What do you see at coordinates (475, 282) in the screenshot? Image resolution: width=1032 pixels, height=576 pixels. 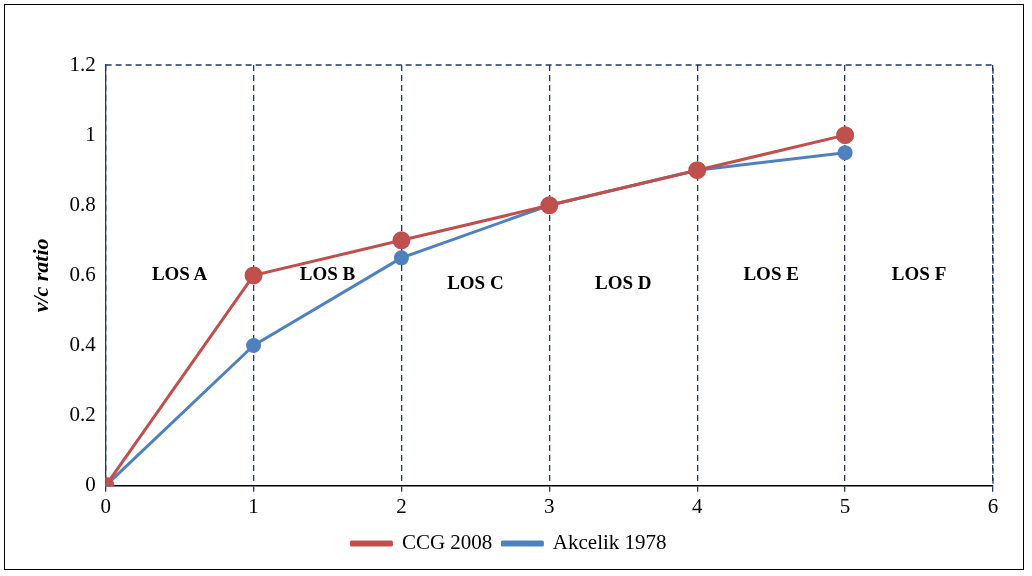 I see `annotation: LOS C` at bounding box center [475, 282].